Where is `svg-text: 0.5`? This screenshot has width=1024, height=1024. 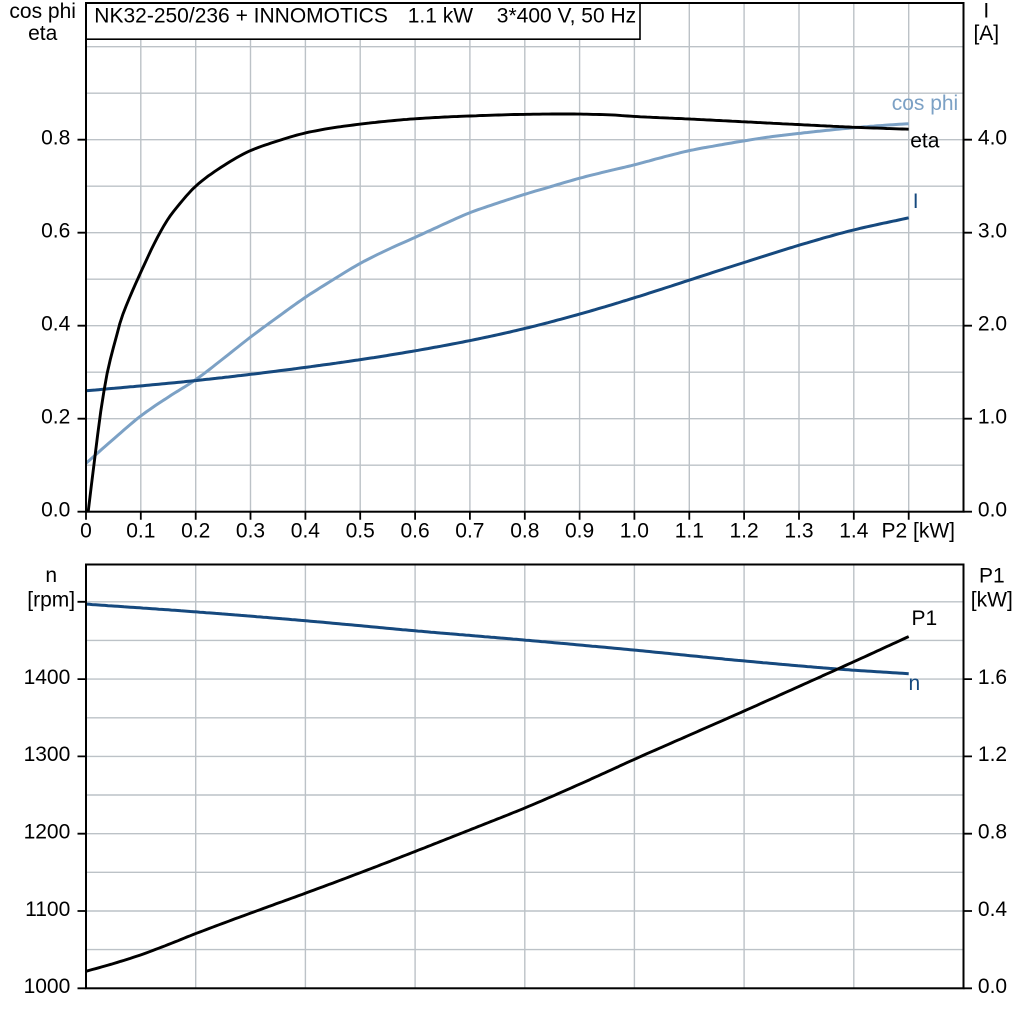
svg-text: 0.5 is located at coordinates (360, 531).